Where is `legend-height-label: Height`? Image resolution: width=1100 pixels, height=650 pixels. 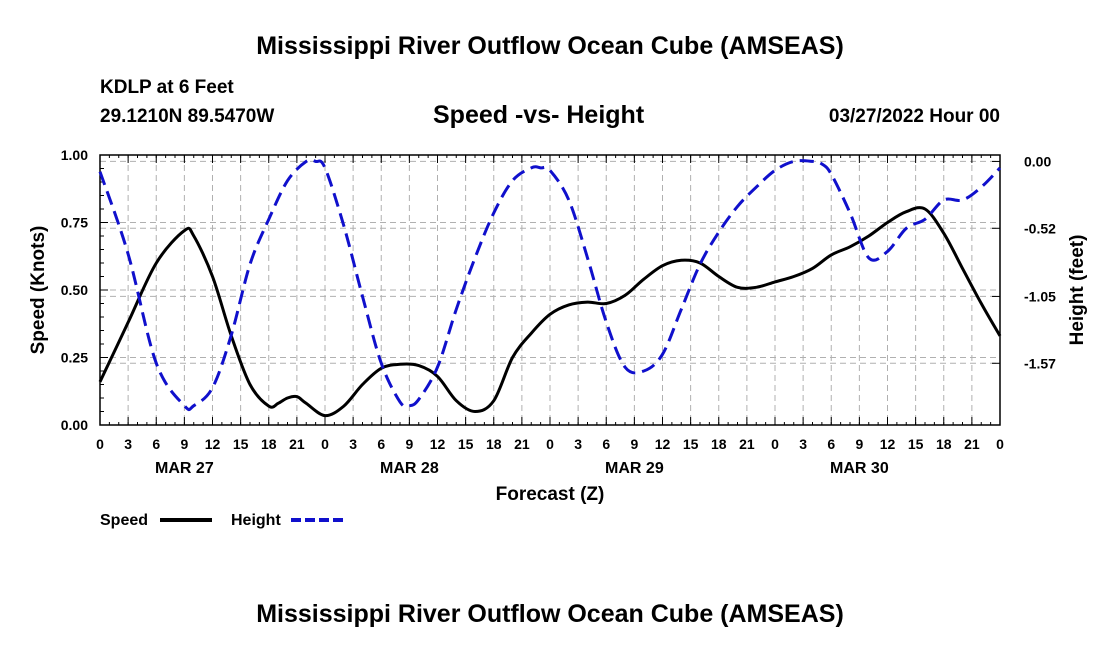 legend-height-label: Height is located at coordinates (256, 520).